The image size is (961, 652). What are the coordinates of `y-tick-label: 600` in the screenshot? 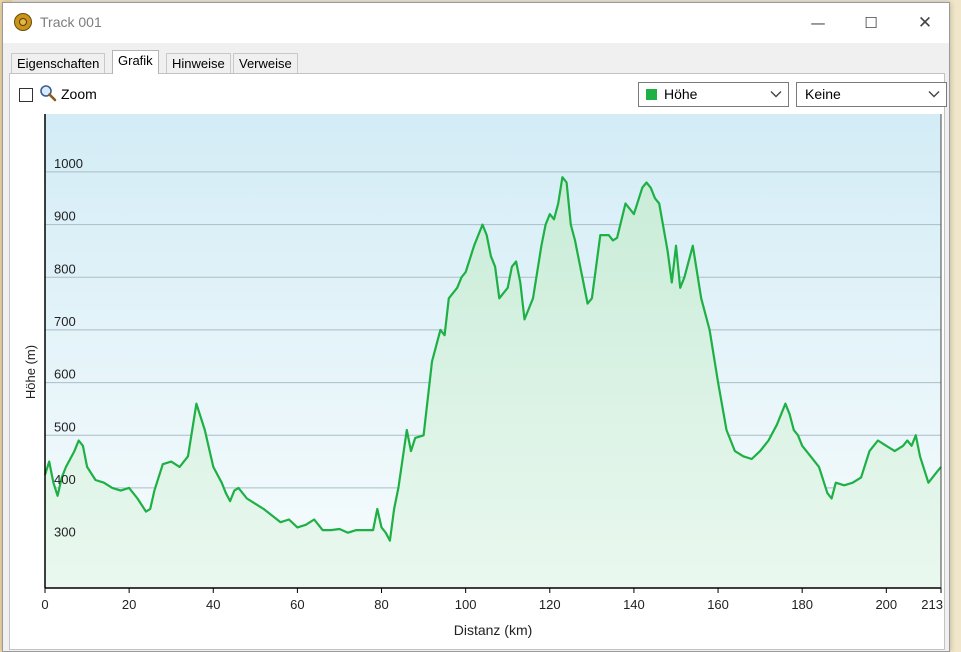 It's located at (65, 374).